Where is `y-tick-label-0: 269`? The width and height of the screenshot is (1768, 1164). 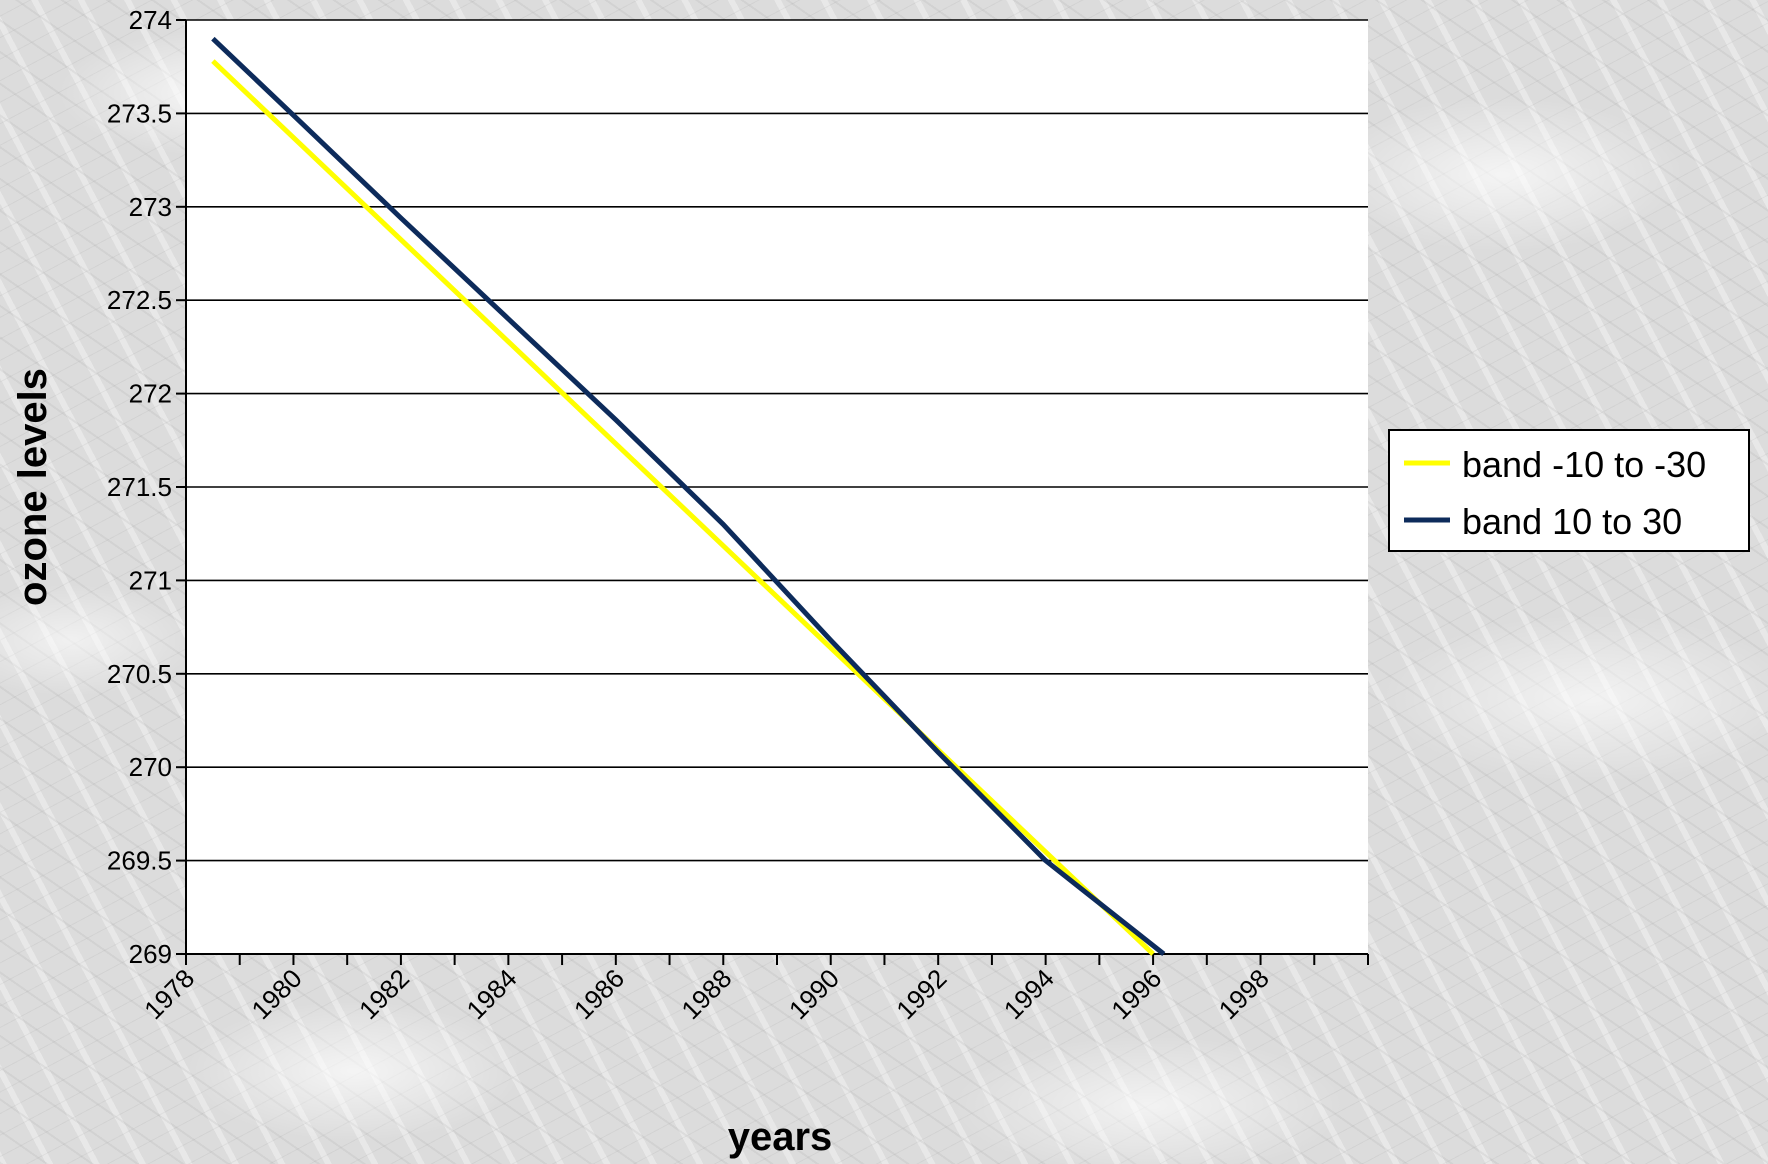
y-tick-label-0: 269 is located at coordinates (150, 954).